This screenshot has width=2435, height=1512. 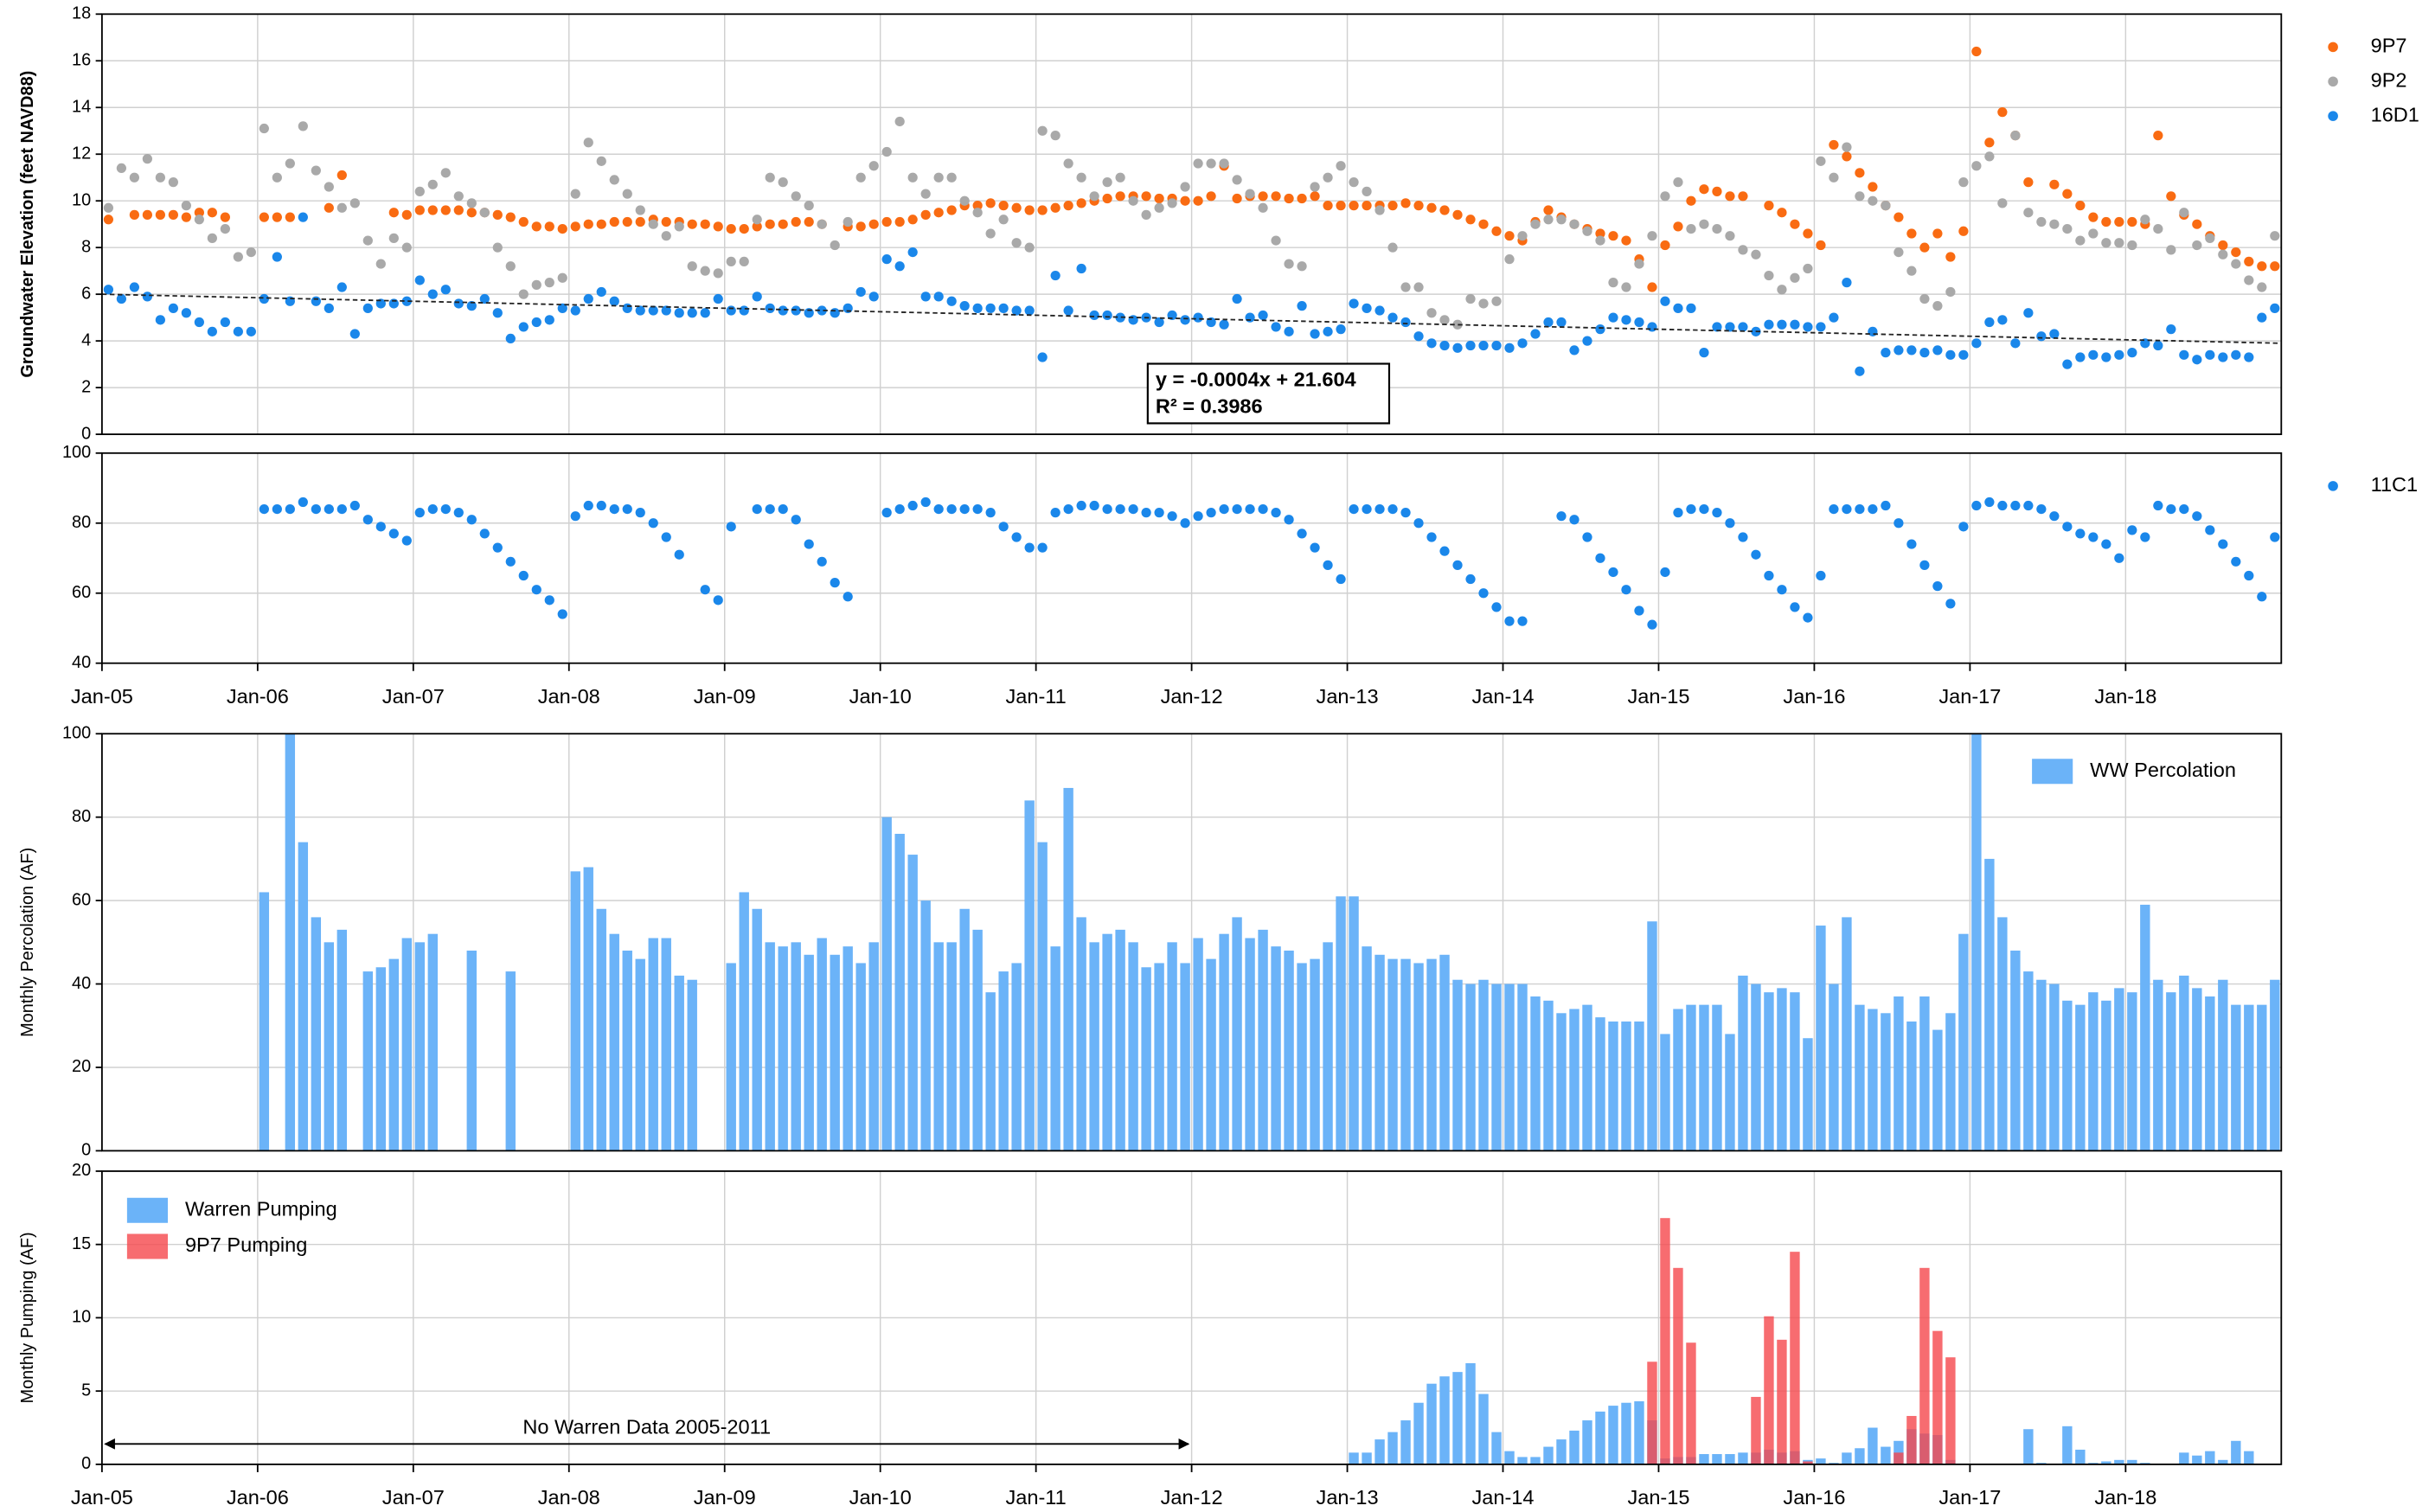 I want to click on legend-swatch, so click(x=148, y=1246).